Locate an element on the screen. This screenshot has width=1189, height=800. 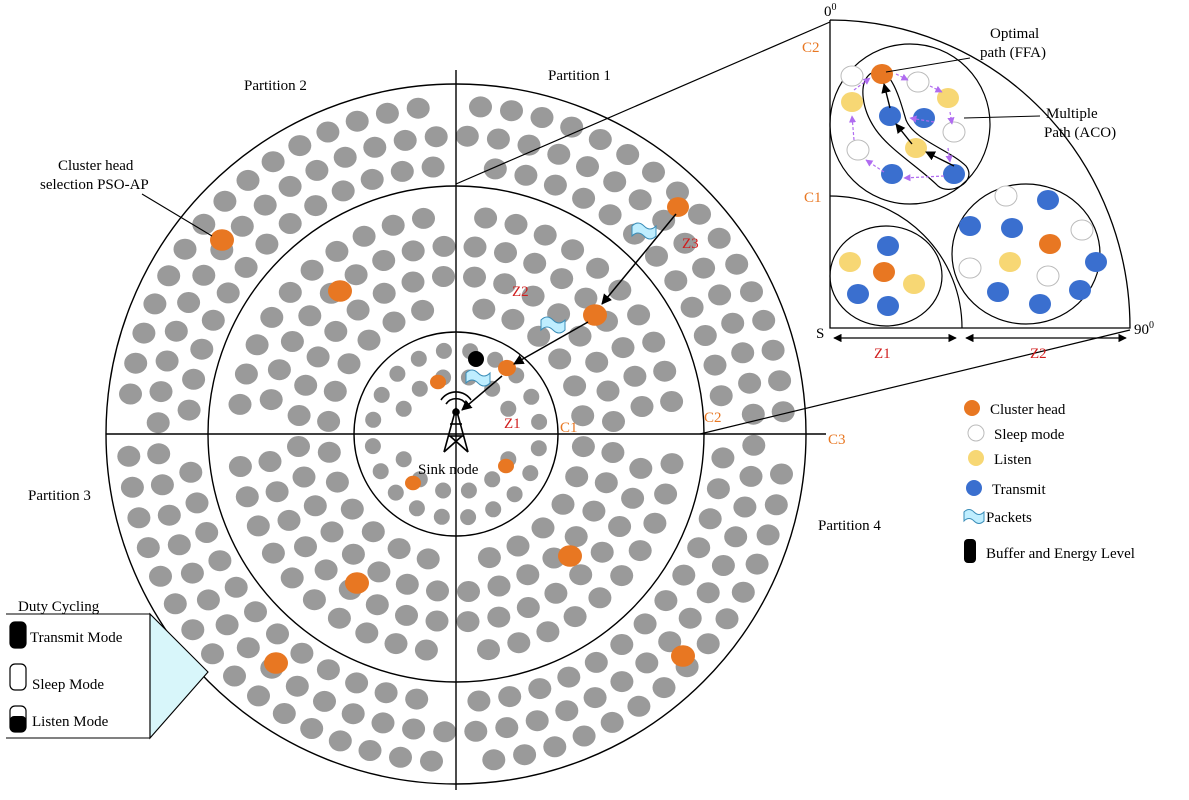
inset-c1-label: C1 is located at coordinates (813, 198).